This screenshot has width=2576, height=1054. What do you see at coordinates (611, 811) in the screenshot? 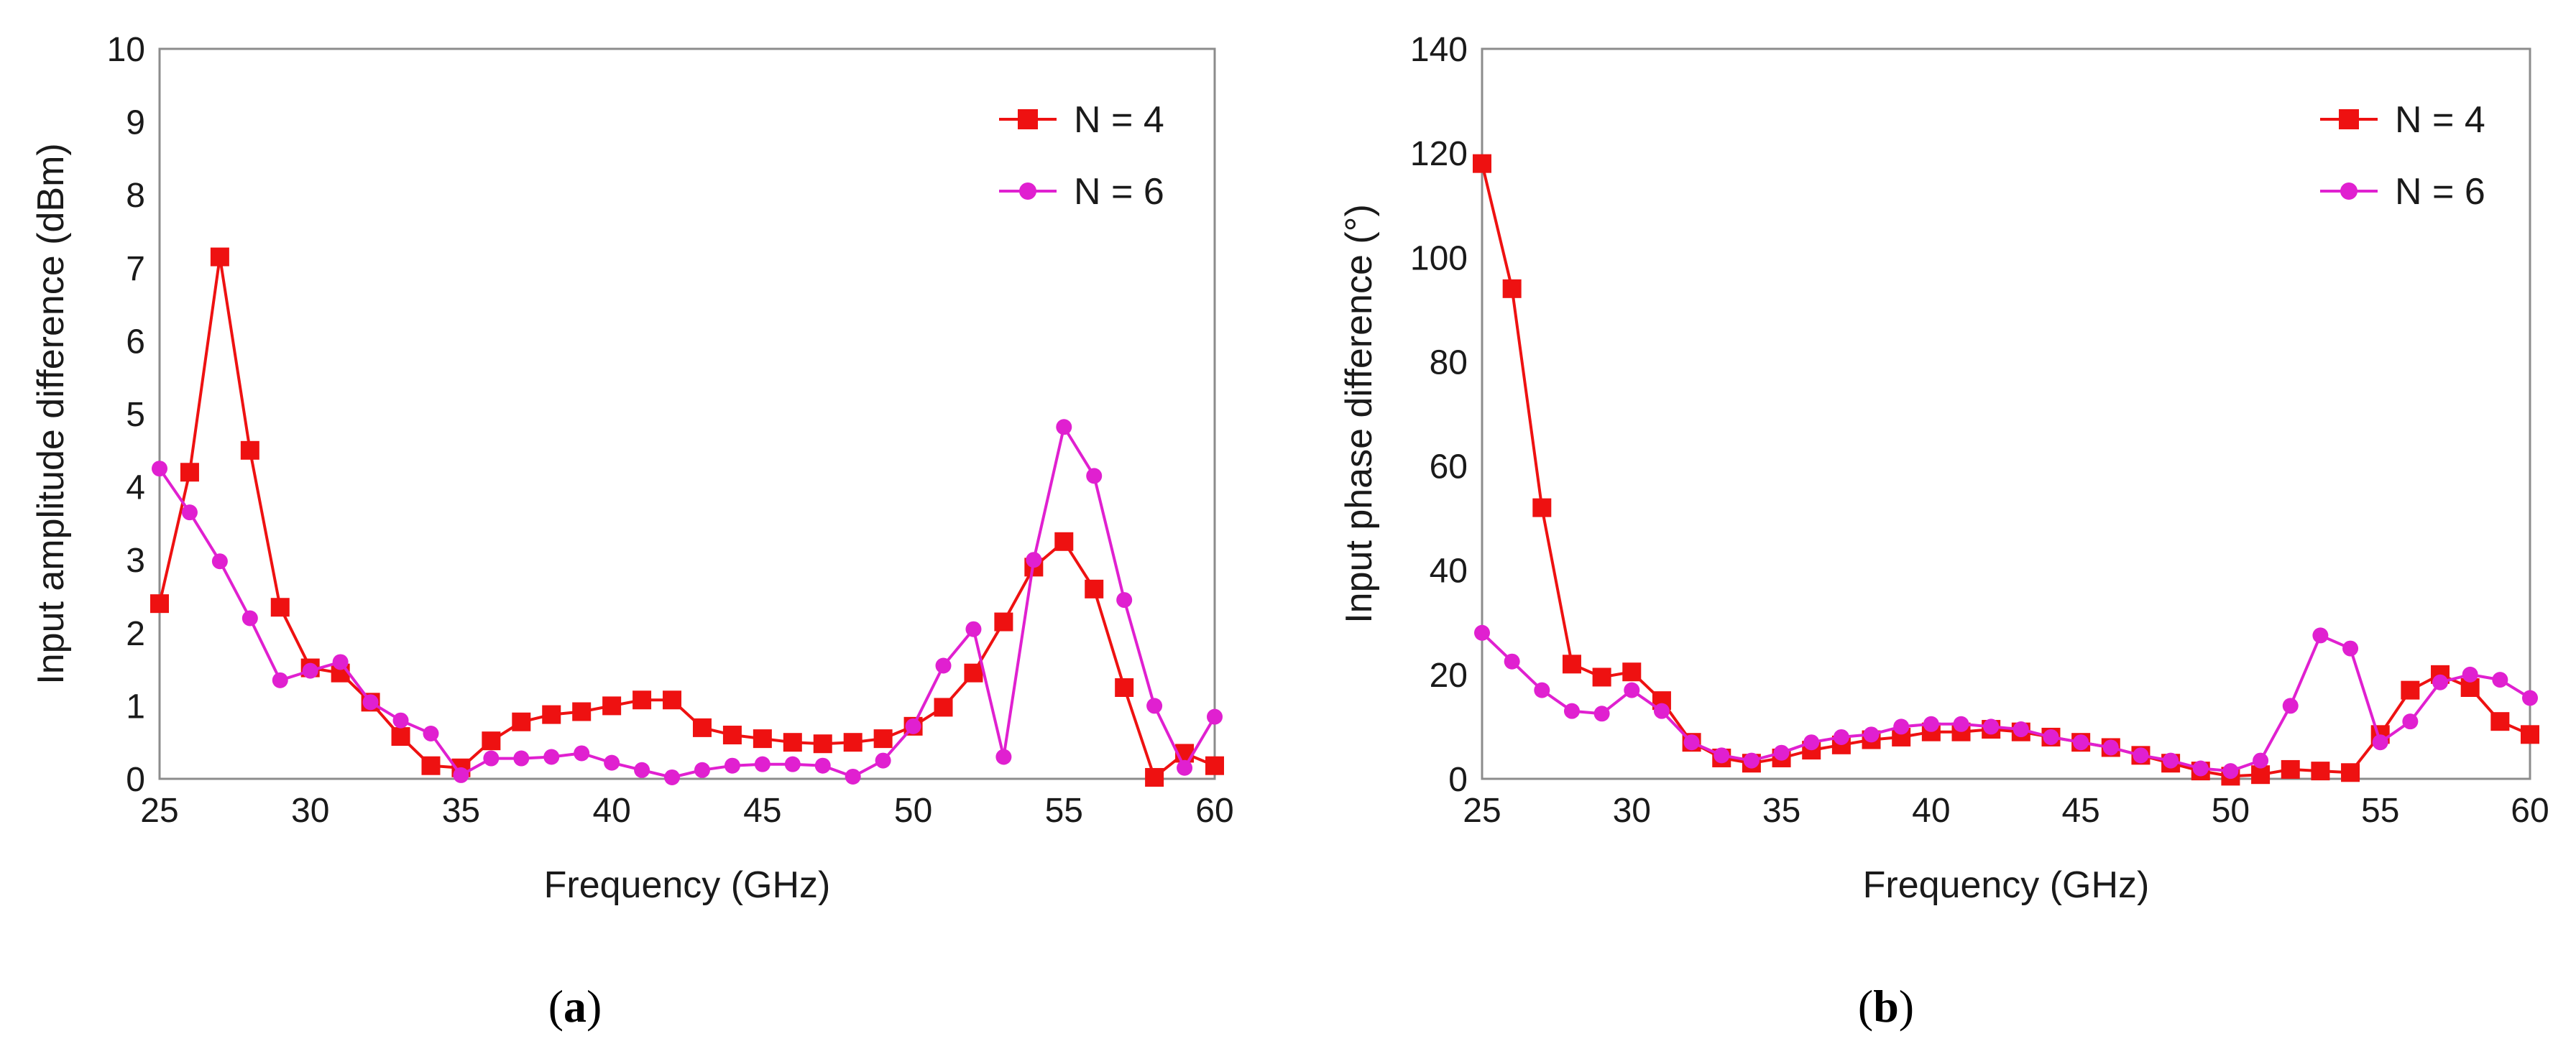
I see `panel-a-x-tick-label: 40` at bounding box center [611, 811].